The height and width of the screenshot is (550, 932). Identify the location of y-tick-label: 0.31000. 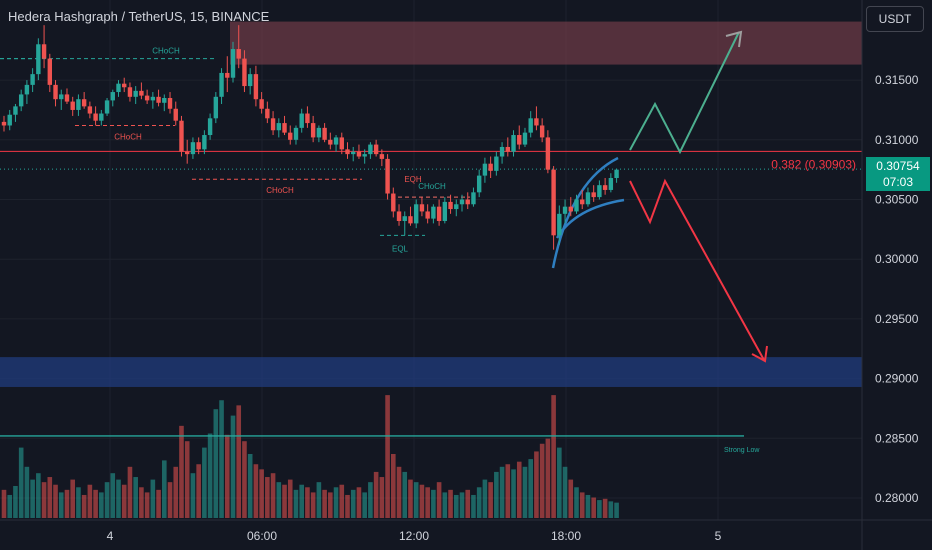
(897, 140).